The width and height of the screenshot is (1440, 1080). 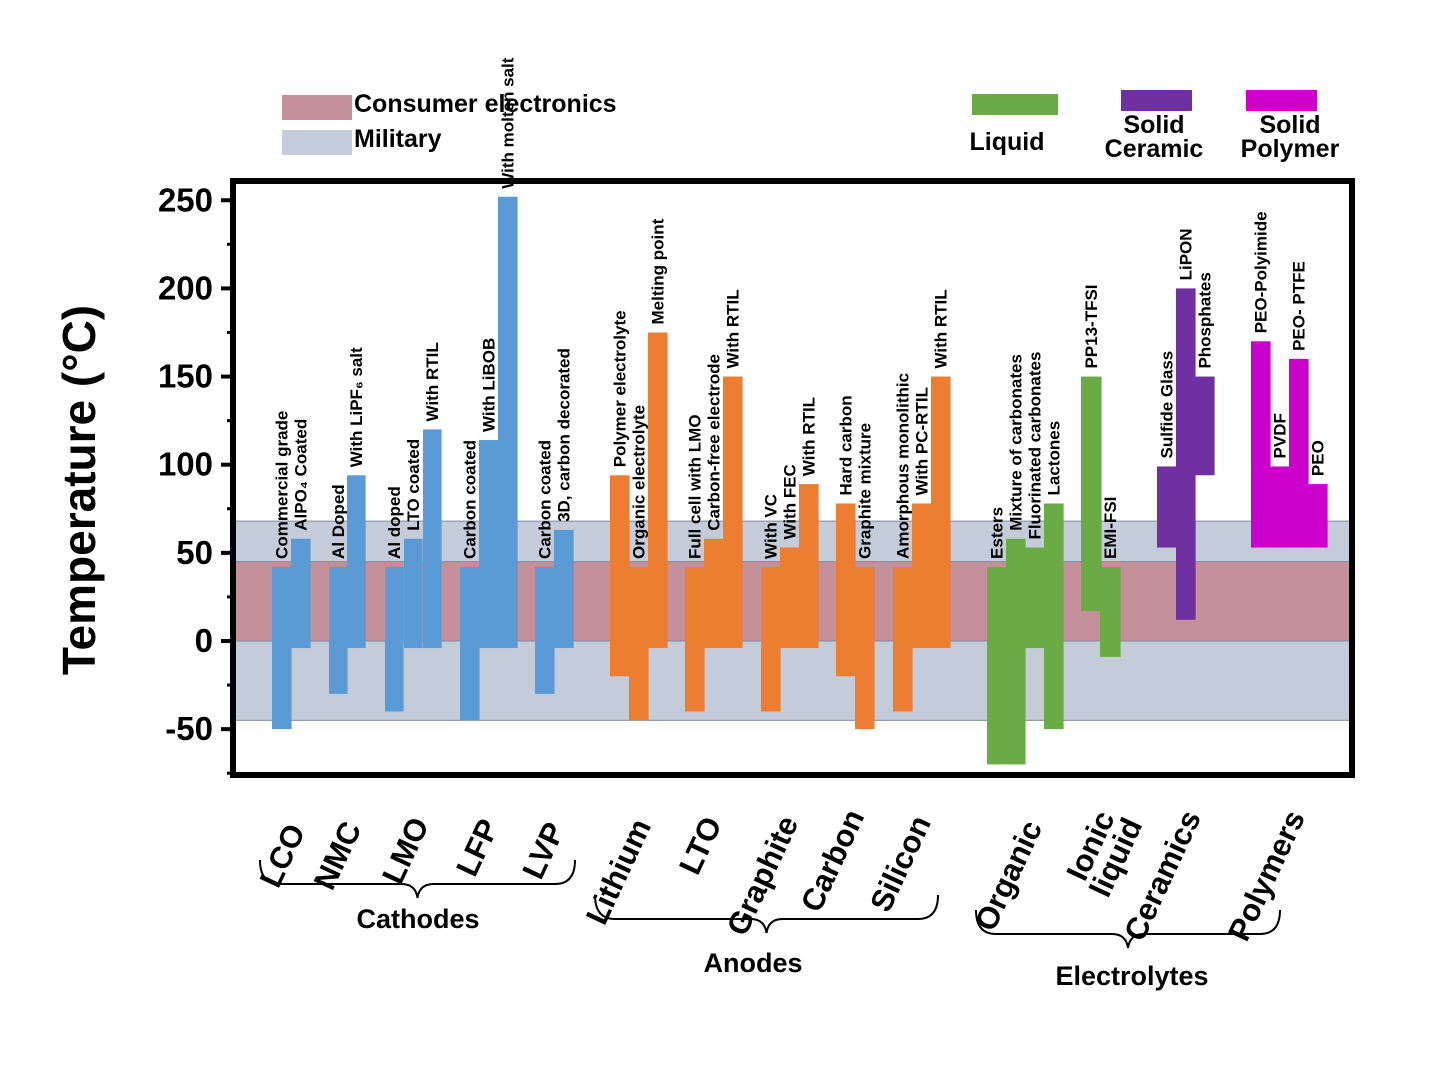 What do you see at coordinates (1131, 976) in the screenshot?
I see `family-label: Electrolytes` at bounding box center [1131, 976].